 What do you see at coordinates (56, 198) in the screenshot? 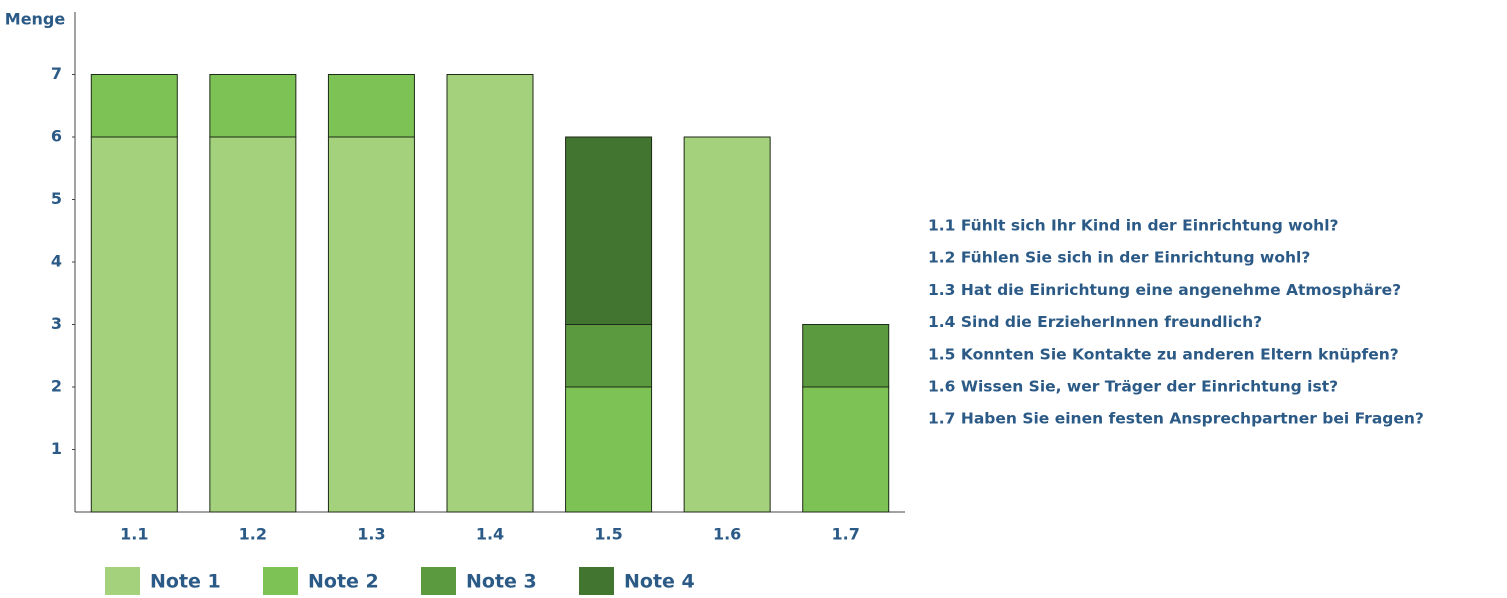
I see `y-tick-label: 5` at bounding box center [56, 198].